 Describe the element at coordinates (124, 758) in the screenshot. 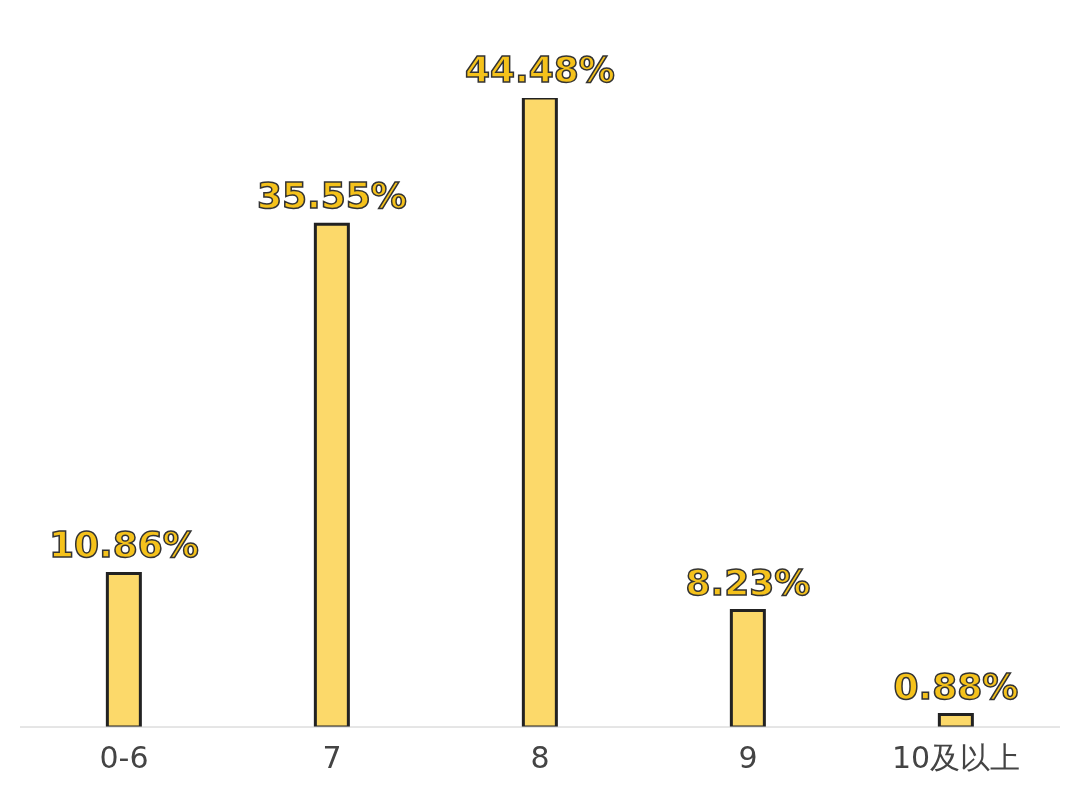

I see `x-tick-label: 0-6` at that location.